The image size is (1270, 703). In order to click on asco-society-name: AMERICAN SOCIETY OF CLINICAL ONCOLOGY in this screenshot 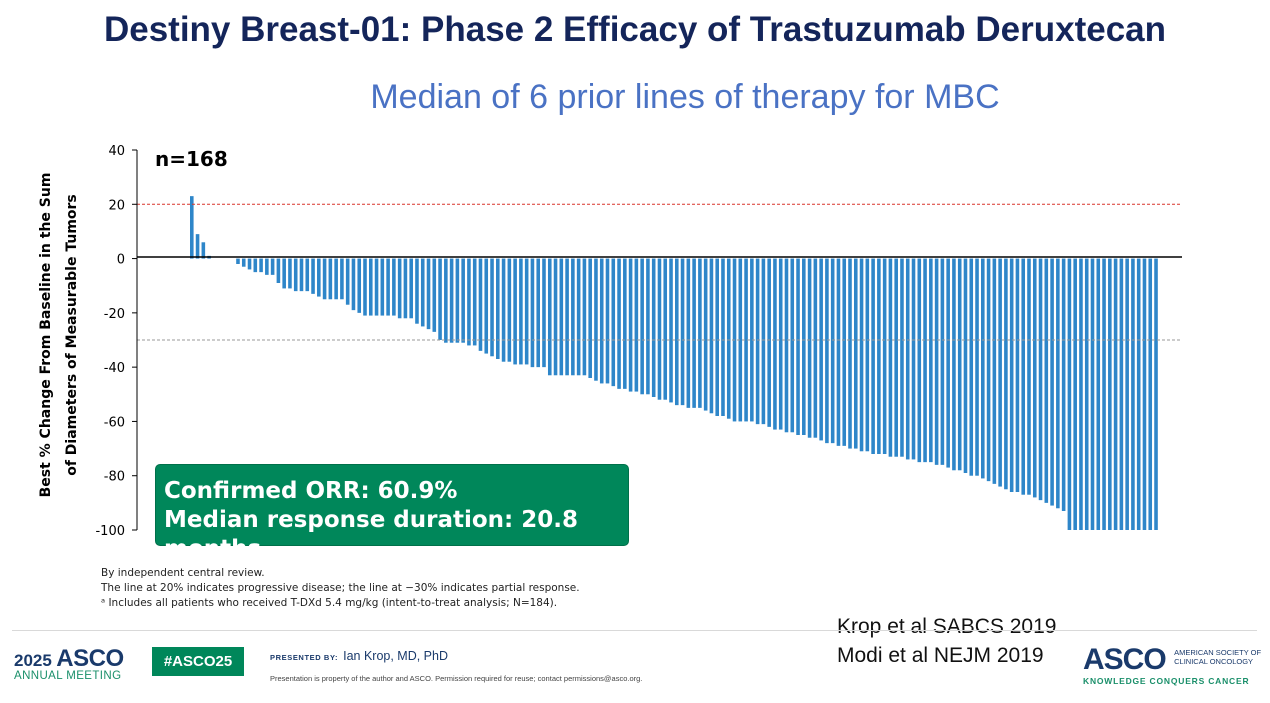, I will do `click(1217, 657)`.